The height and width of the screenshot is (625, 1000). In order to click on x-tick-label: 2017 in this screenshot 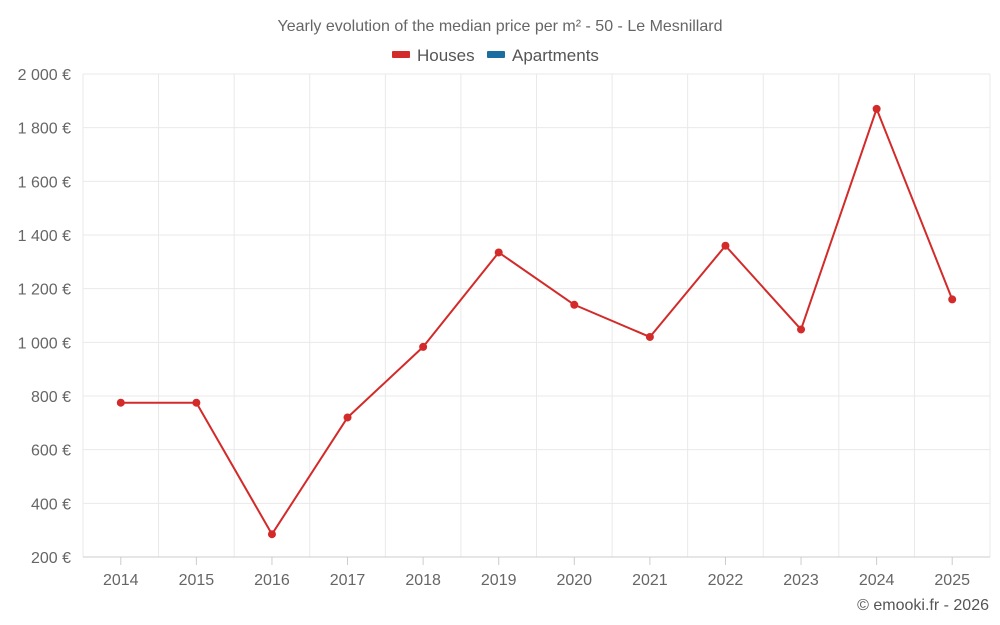, I will do `click(348, 580)`.